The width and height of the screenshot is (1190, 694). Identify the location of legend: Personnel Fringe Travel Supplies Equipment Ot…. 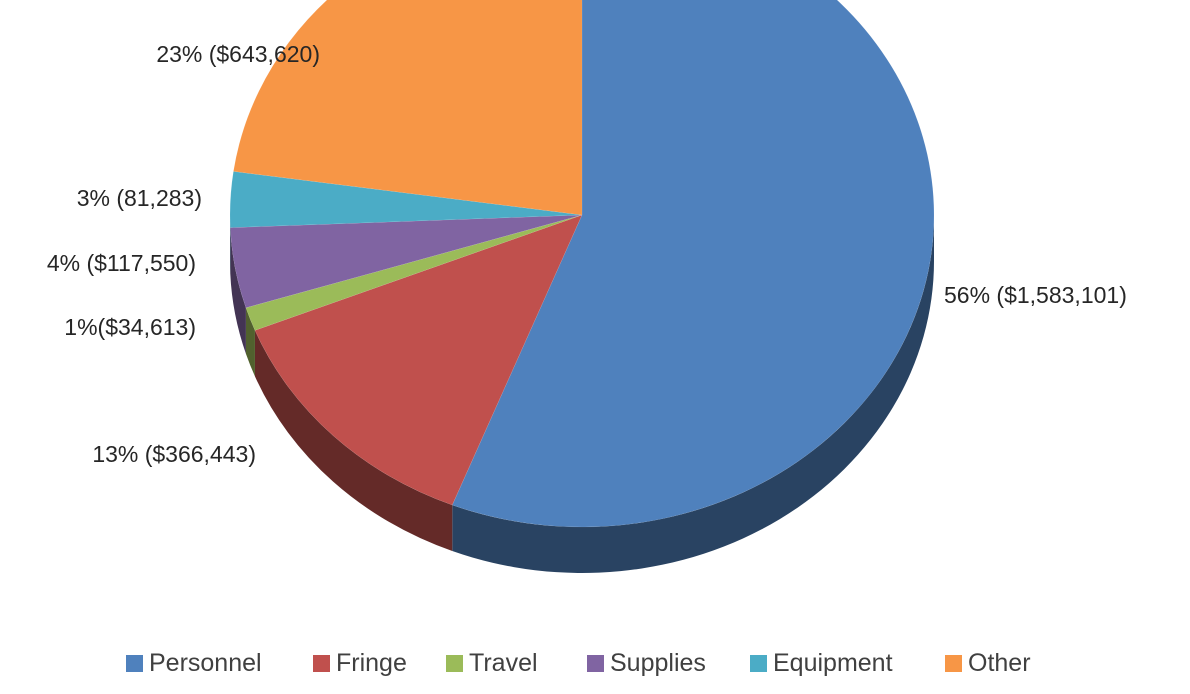
(578, 663).